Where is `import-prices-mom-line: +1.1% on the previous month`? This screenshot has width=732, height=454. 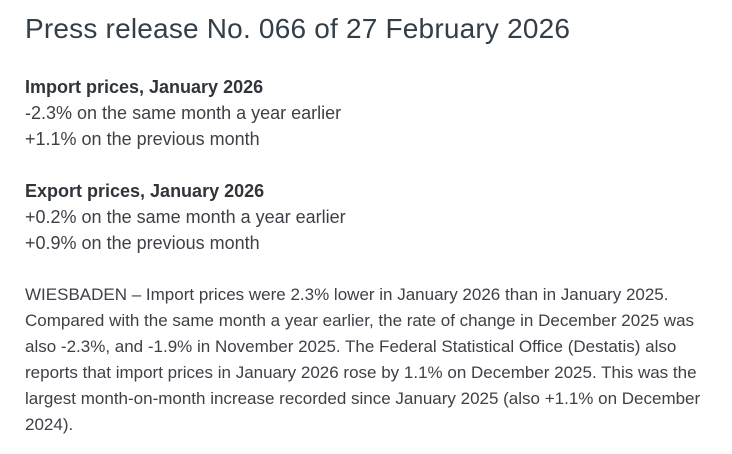 import-prices-mom-line: +1.1% on the previous month is located at coordinates (142, 139).